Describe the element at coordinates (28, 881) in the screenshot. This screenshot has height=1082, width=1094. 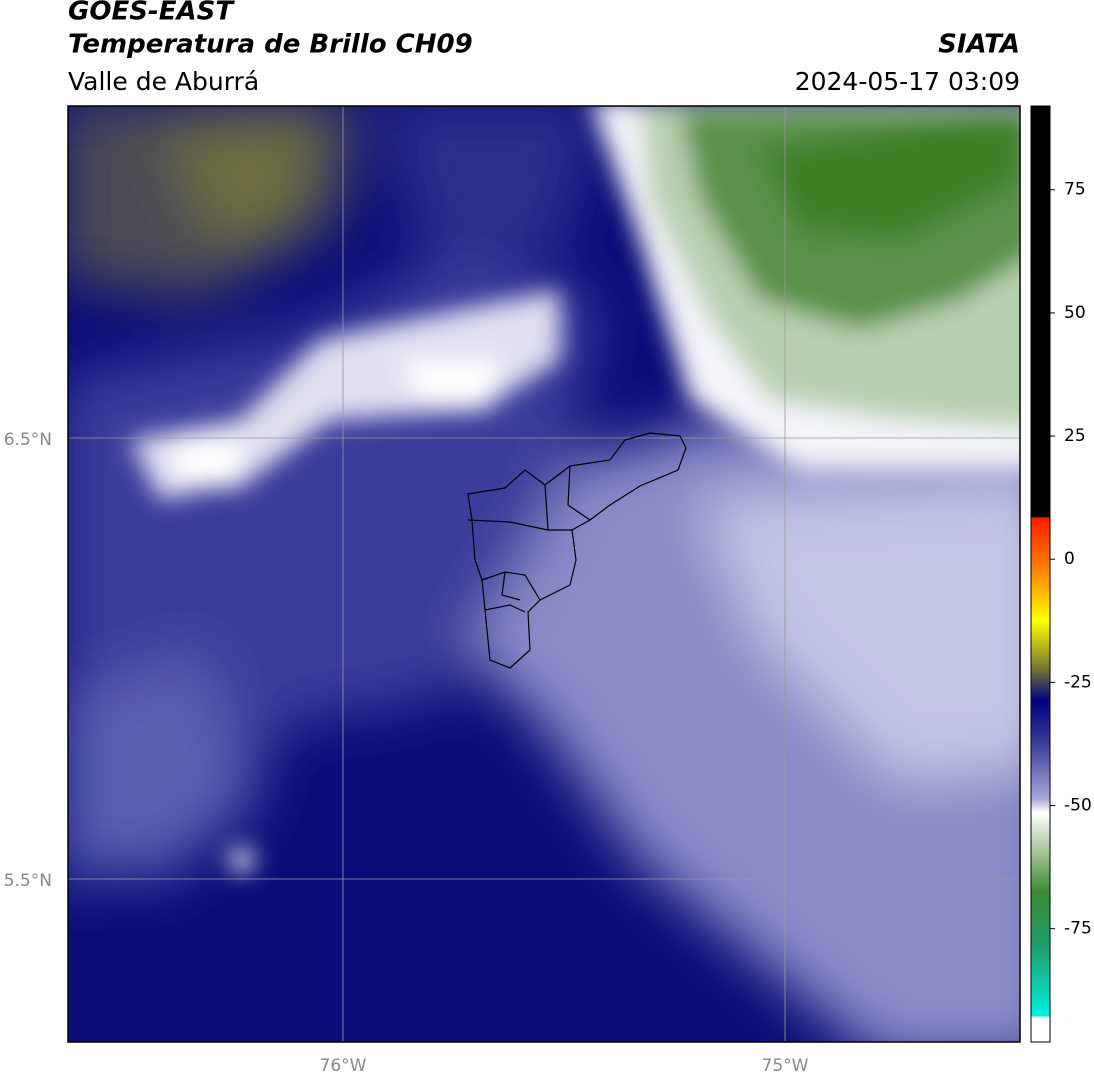
I see `lat-label: 5.5°N` at that location.